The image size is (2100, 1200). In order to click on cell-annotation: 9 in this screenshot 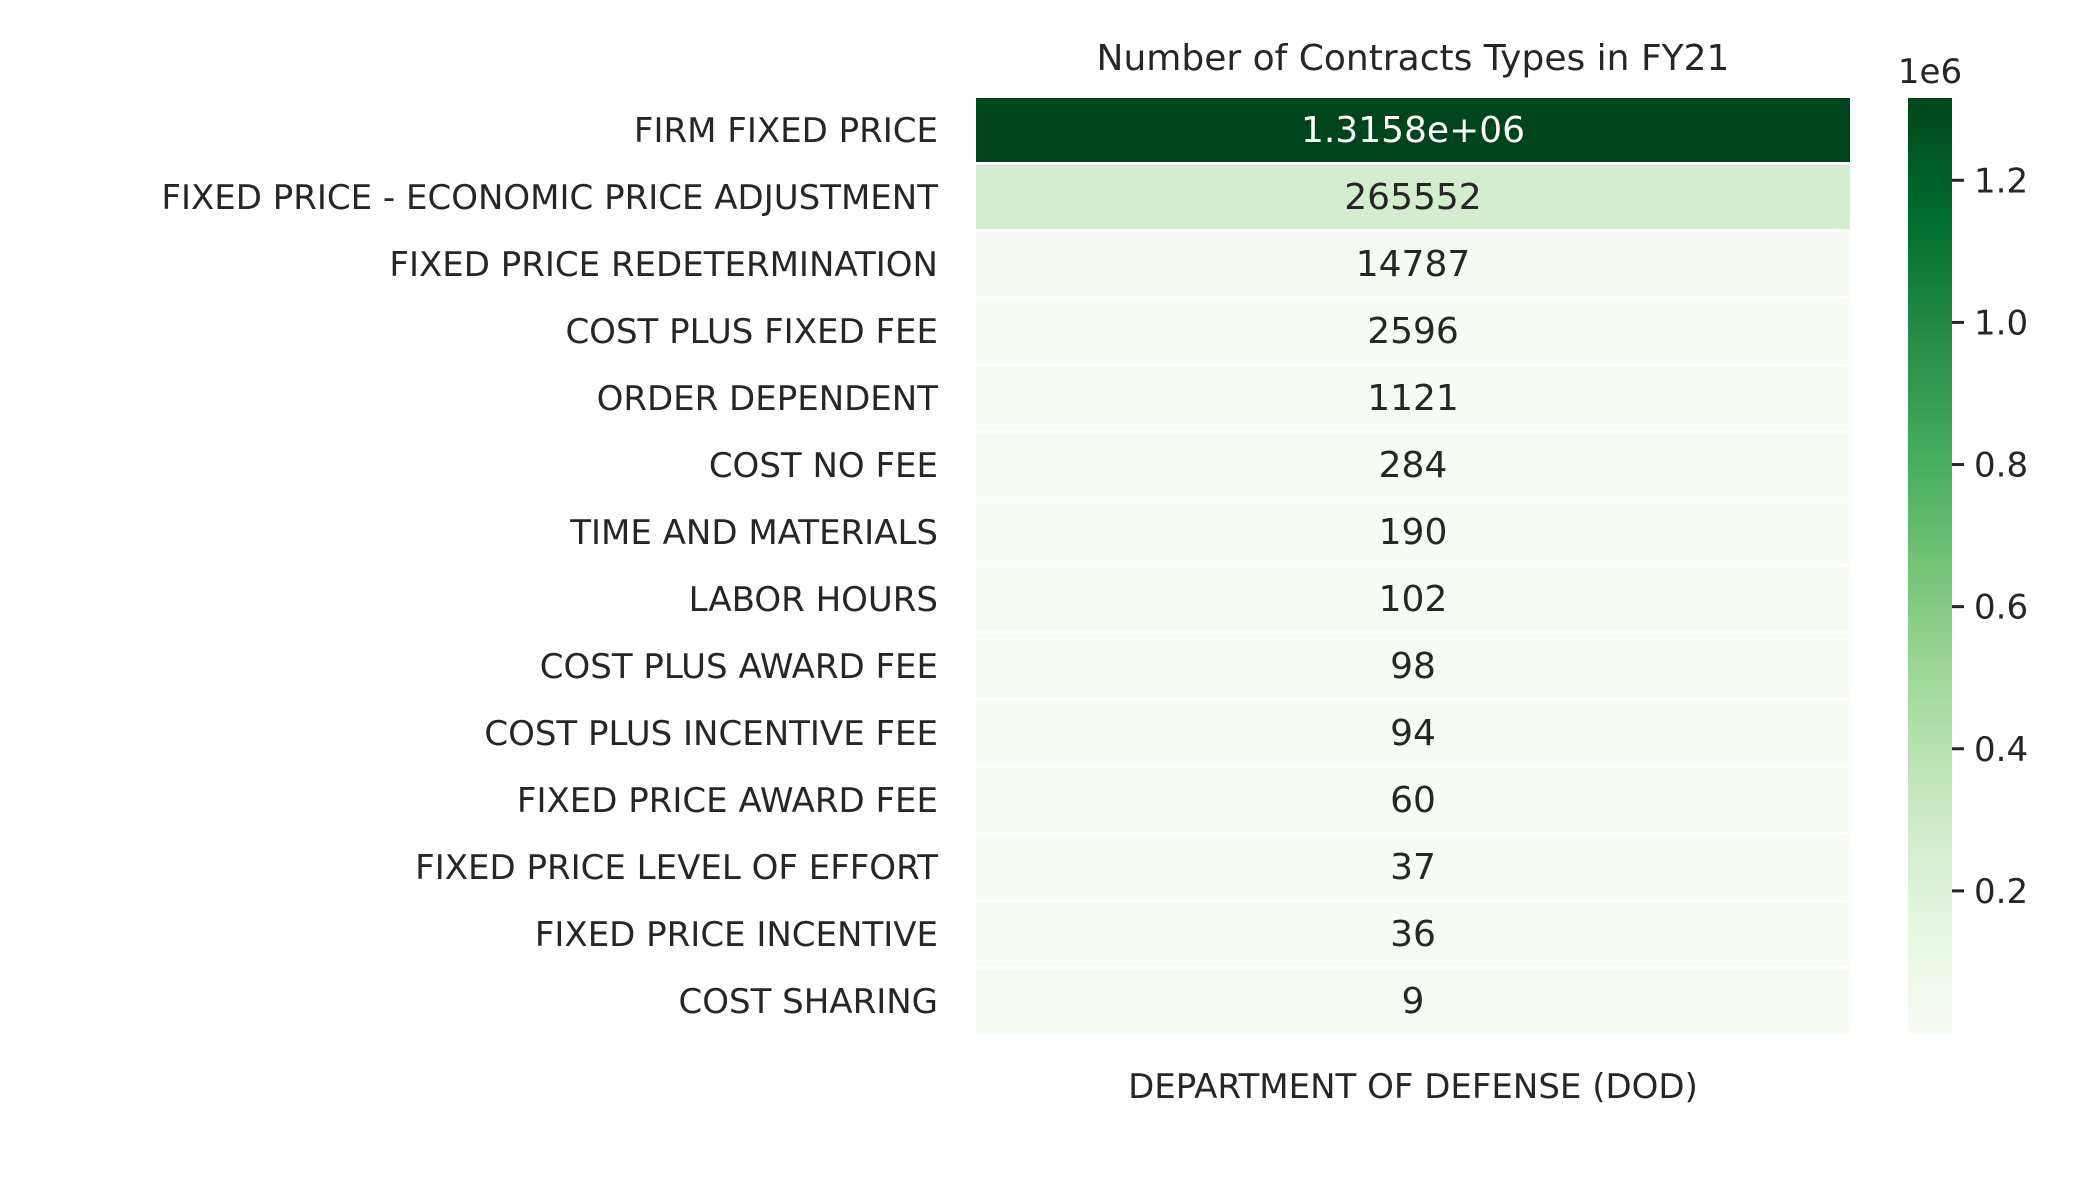, I will do `click(1413, 1001)`.